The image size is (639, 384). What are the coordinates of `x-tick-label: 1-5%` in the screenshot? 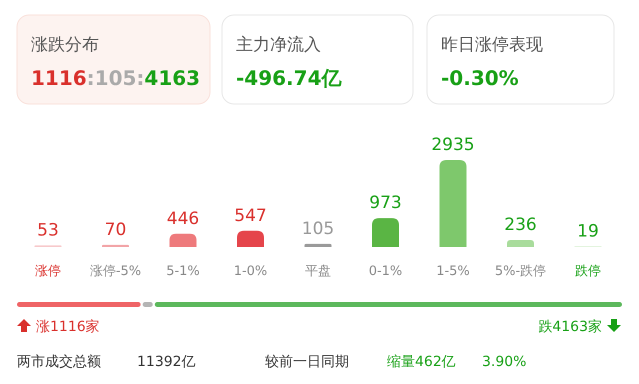 It's located at (453, 271).